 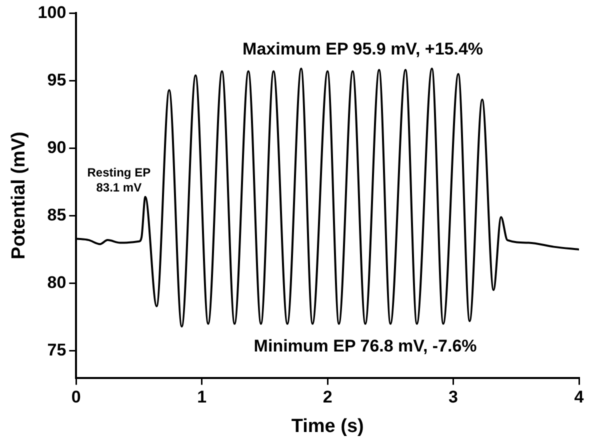 What do you see at coordinates (56, 80) in the screenshot?
I see `y-tick-label: 95` at bounding box center [56, 80].